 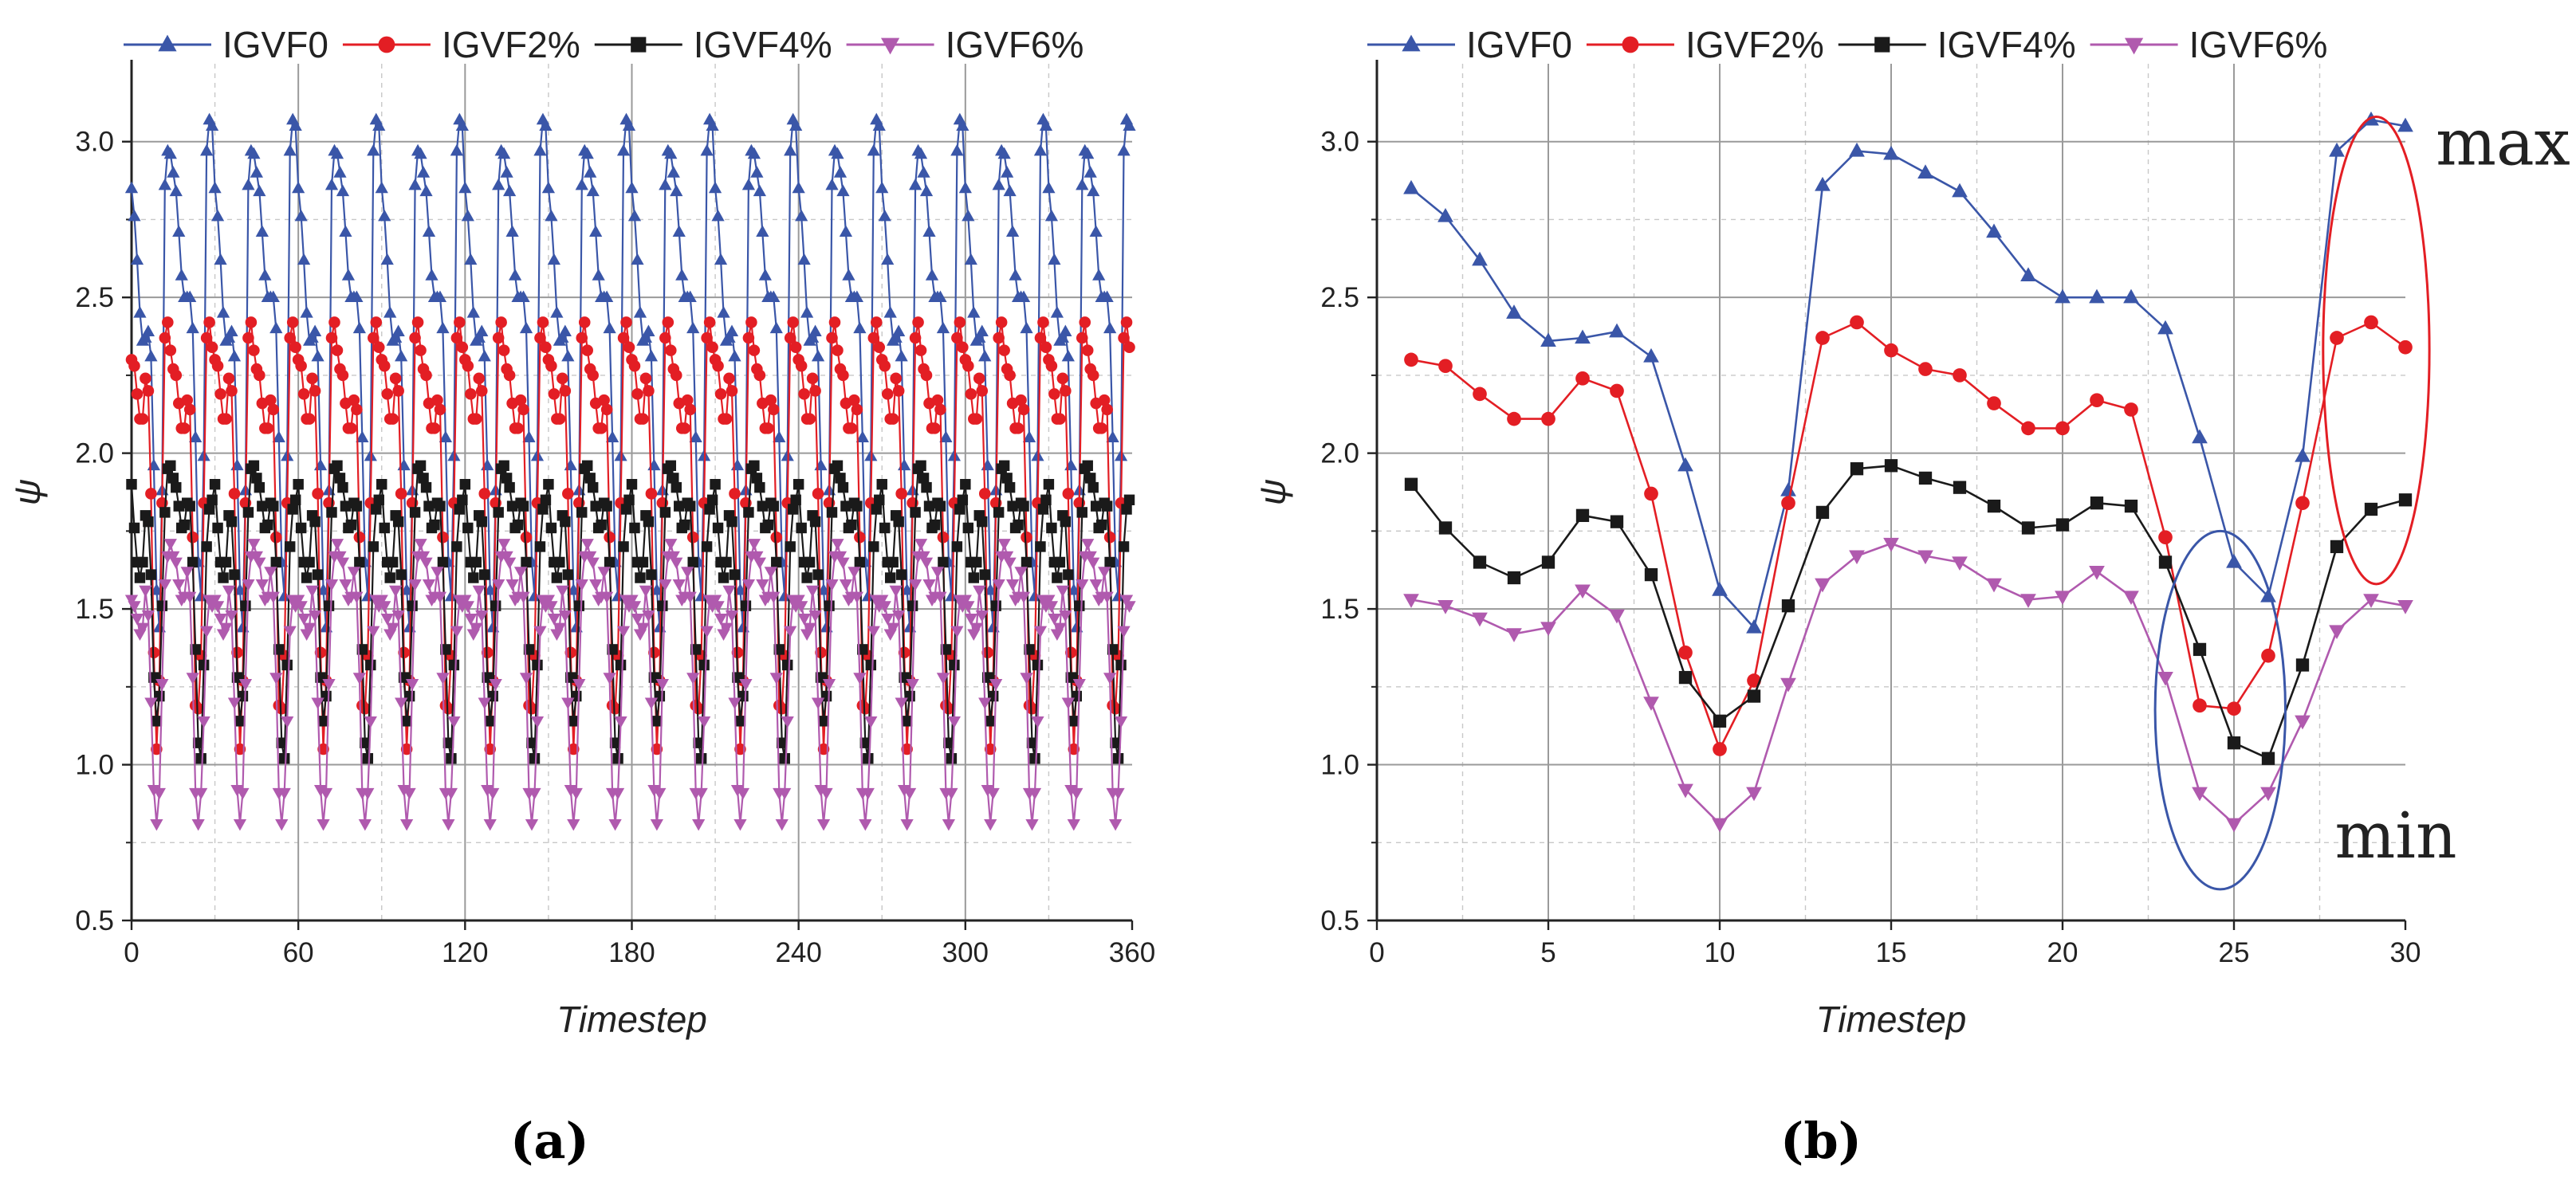 What do you see at coordinates (1908, 685) in the screenshot?
I see `series-IGVF6%` at bounding box center [1908, 685].